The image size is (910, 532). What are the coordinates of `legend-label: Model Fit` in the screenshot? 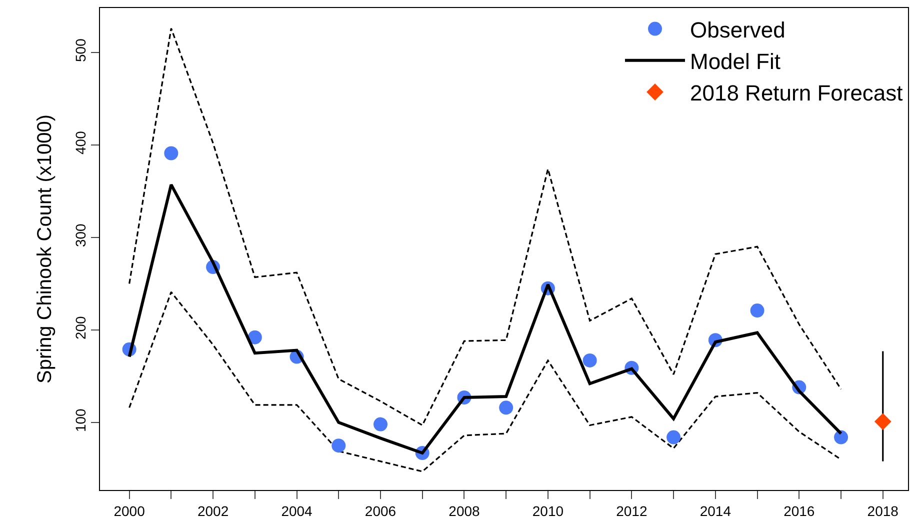 It's located at (735, 61).